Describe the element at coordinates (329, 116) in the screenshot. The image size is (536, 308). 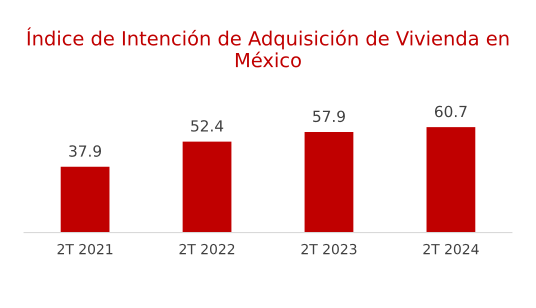
I see `data-label: 57.9` at that location.